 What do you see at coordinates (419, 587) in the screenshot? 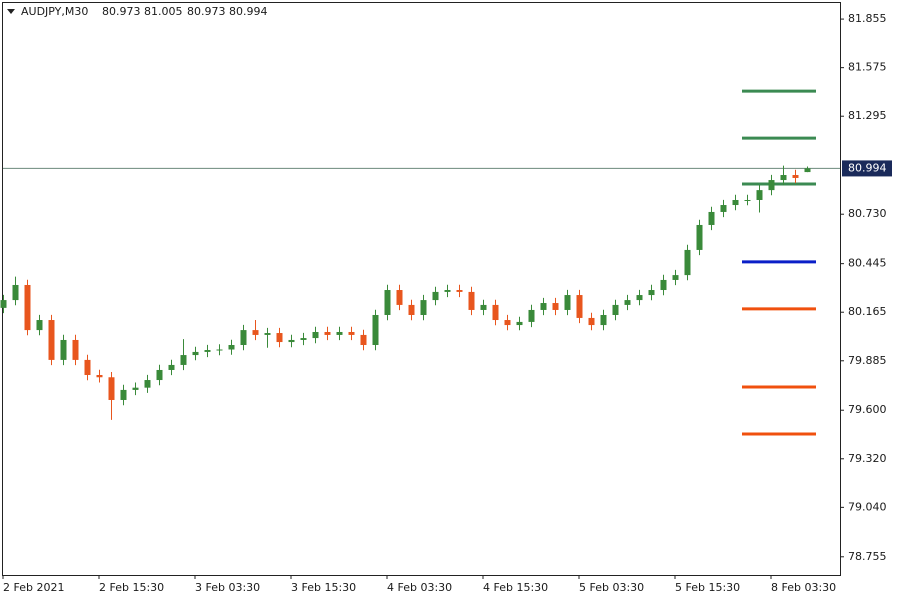
I see `x-tick-label: 4 Feb 03:30` at bounding box center [419, 587].